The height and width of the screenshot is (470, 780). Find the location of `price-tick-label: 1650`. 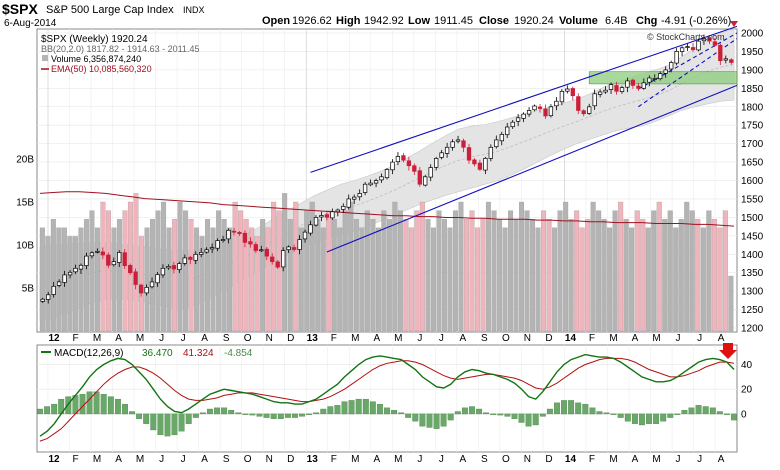

price-tick-label: 1650 is located at coordinates (752, 163).